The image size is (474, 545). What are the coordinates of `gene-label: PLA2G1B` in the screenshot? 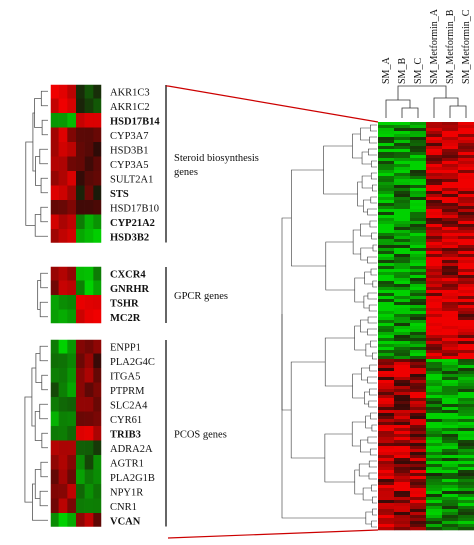 It's located at (132, 478).